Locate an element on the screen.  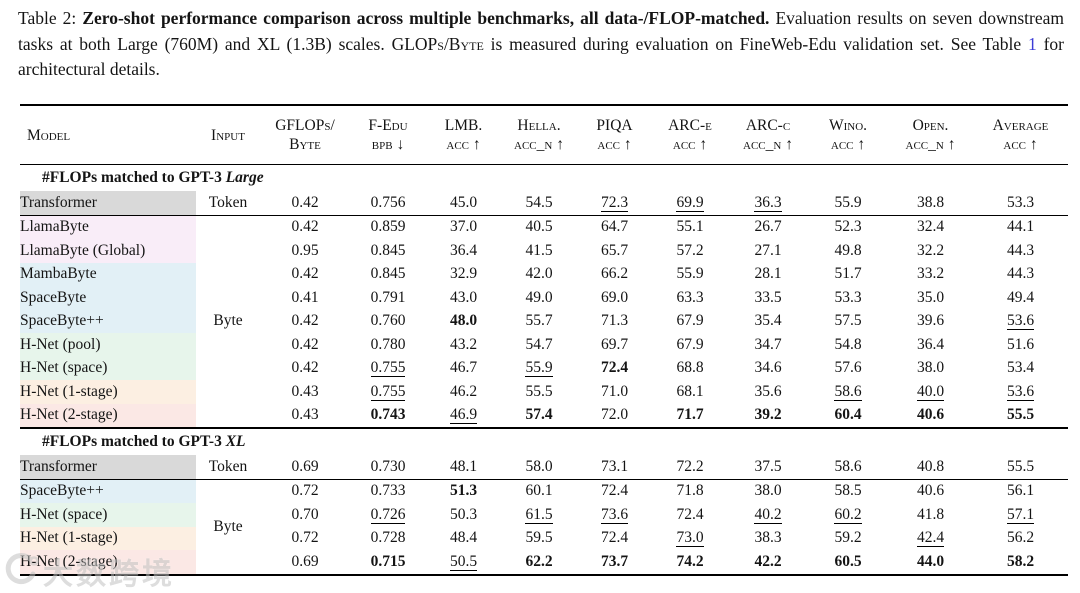
metric-cell: 46.9 is located at coordinates (463, 416).